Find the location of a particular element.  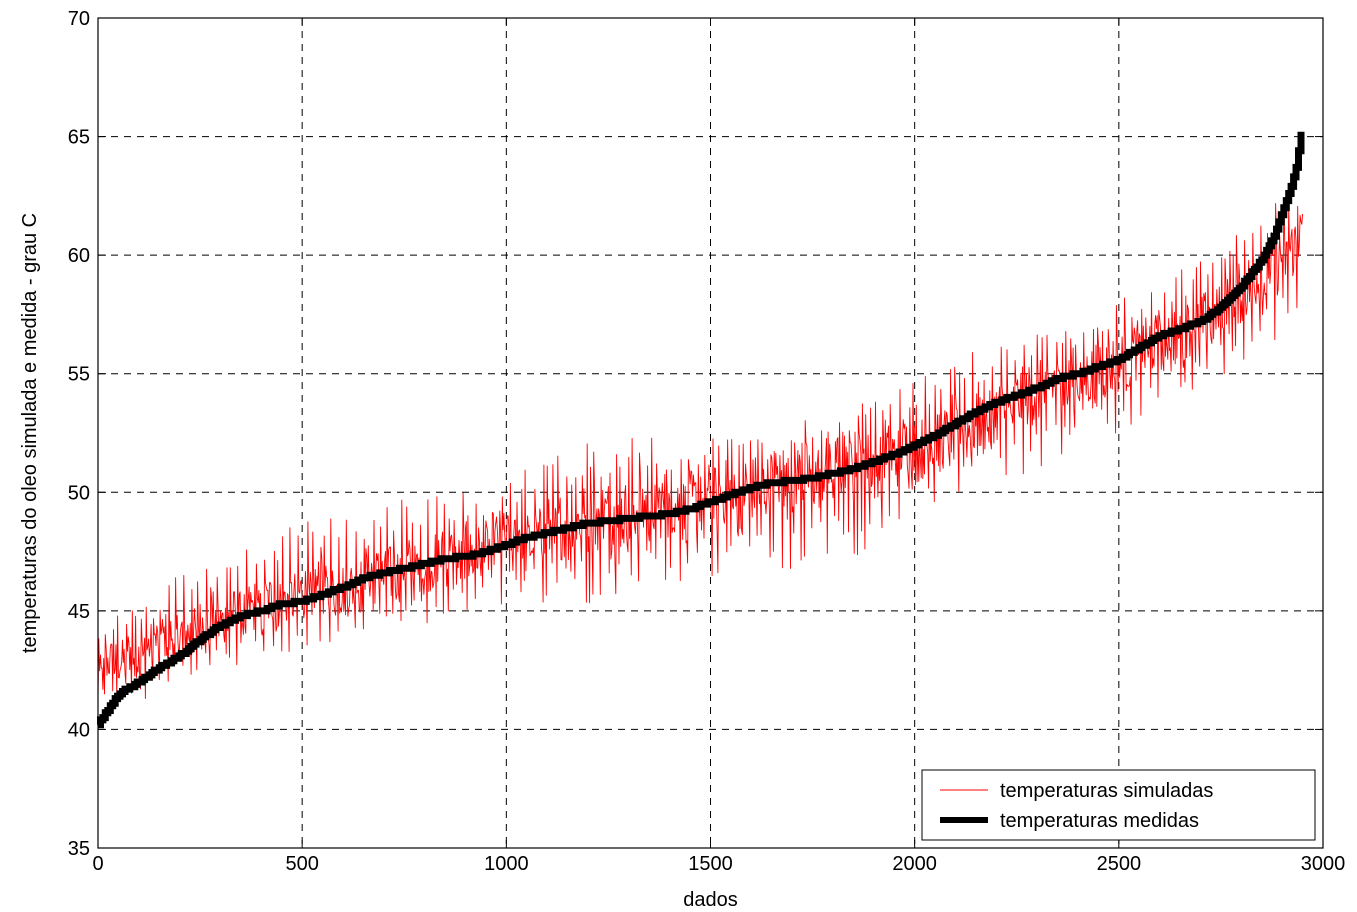

y-tick-label: 60 is located at coordinates (79, 256).